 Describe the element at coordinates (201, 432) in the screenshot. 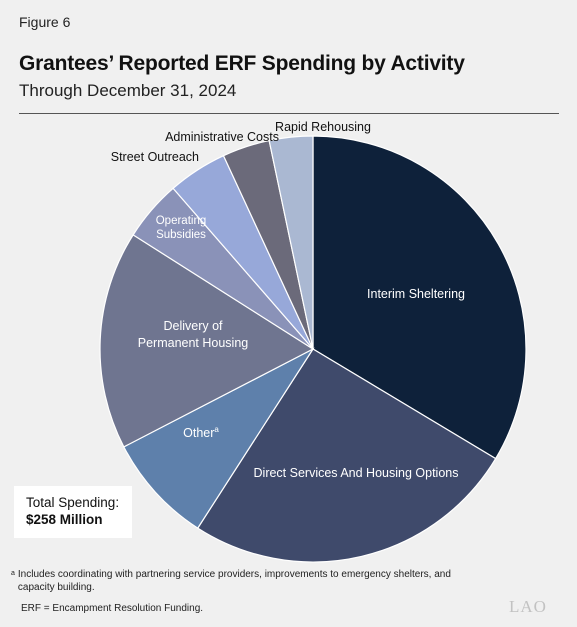

I see `slice-label-other: Othera` at that location.